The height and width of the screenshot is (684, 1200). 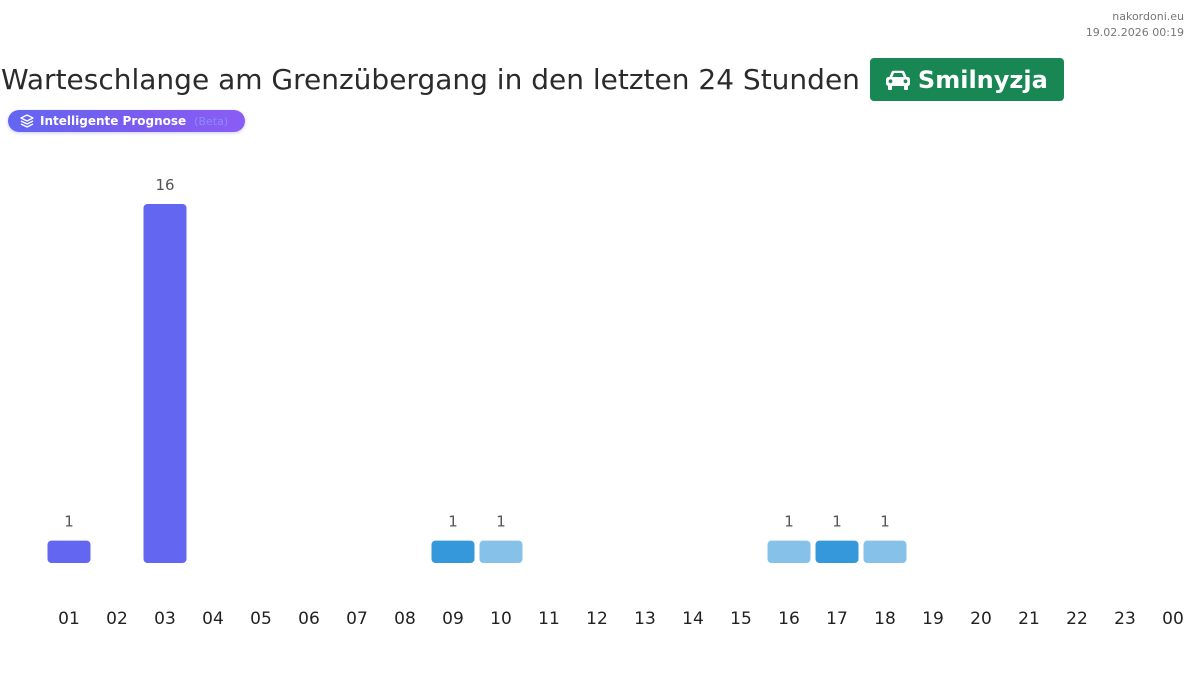 What do you see at coordinates (309, 619) in the screenshot?
I see `x-tick-label: 06` at bounding box center [309, 619].